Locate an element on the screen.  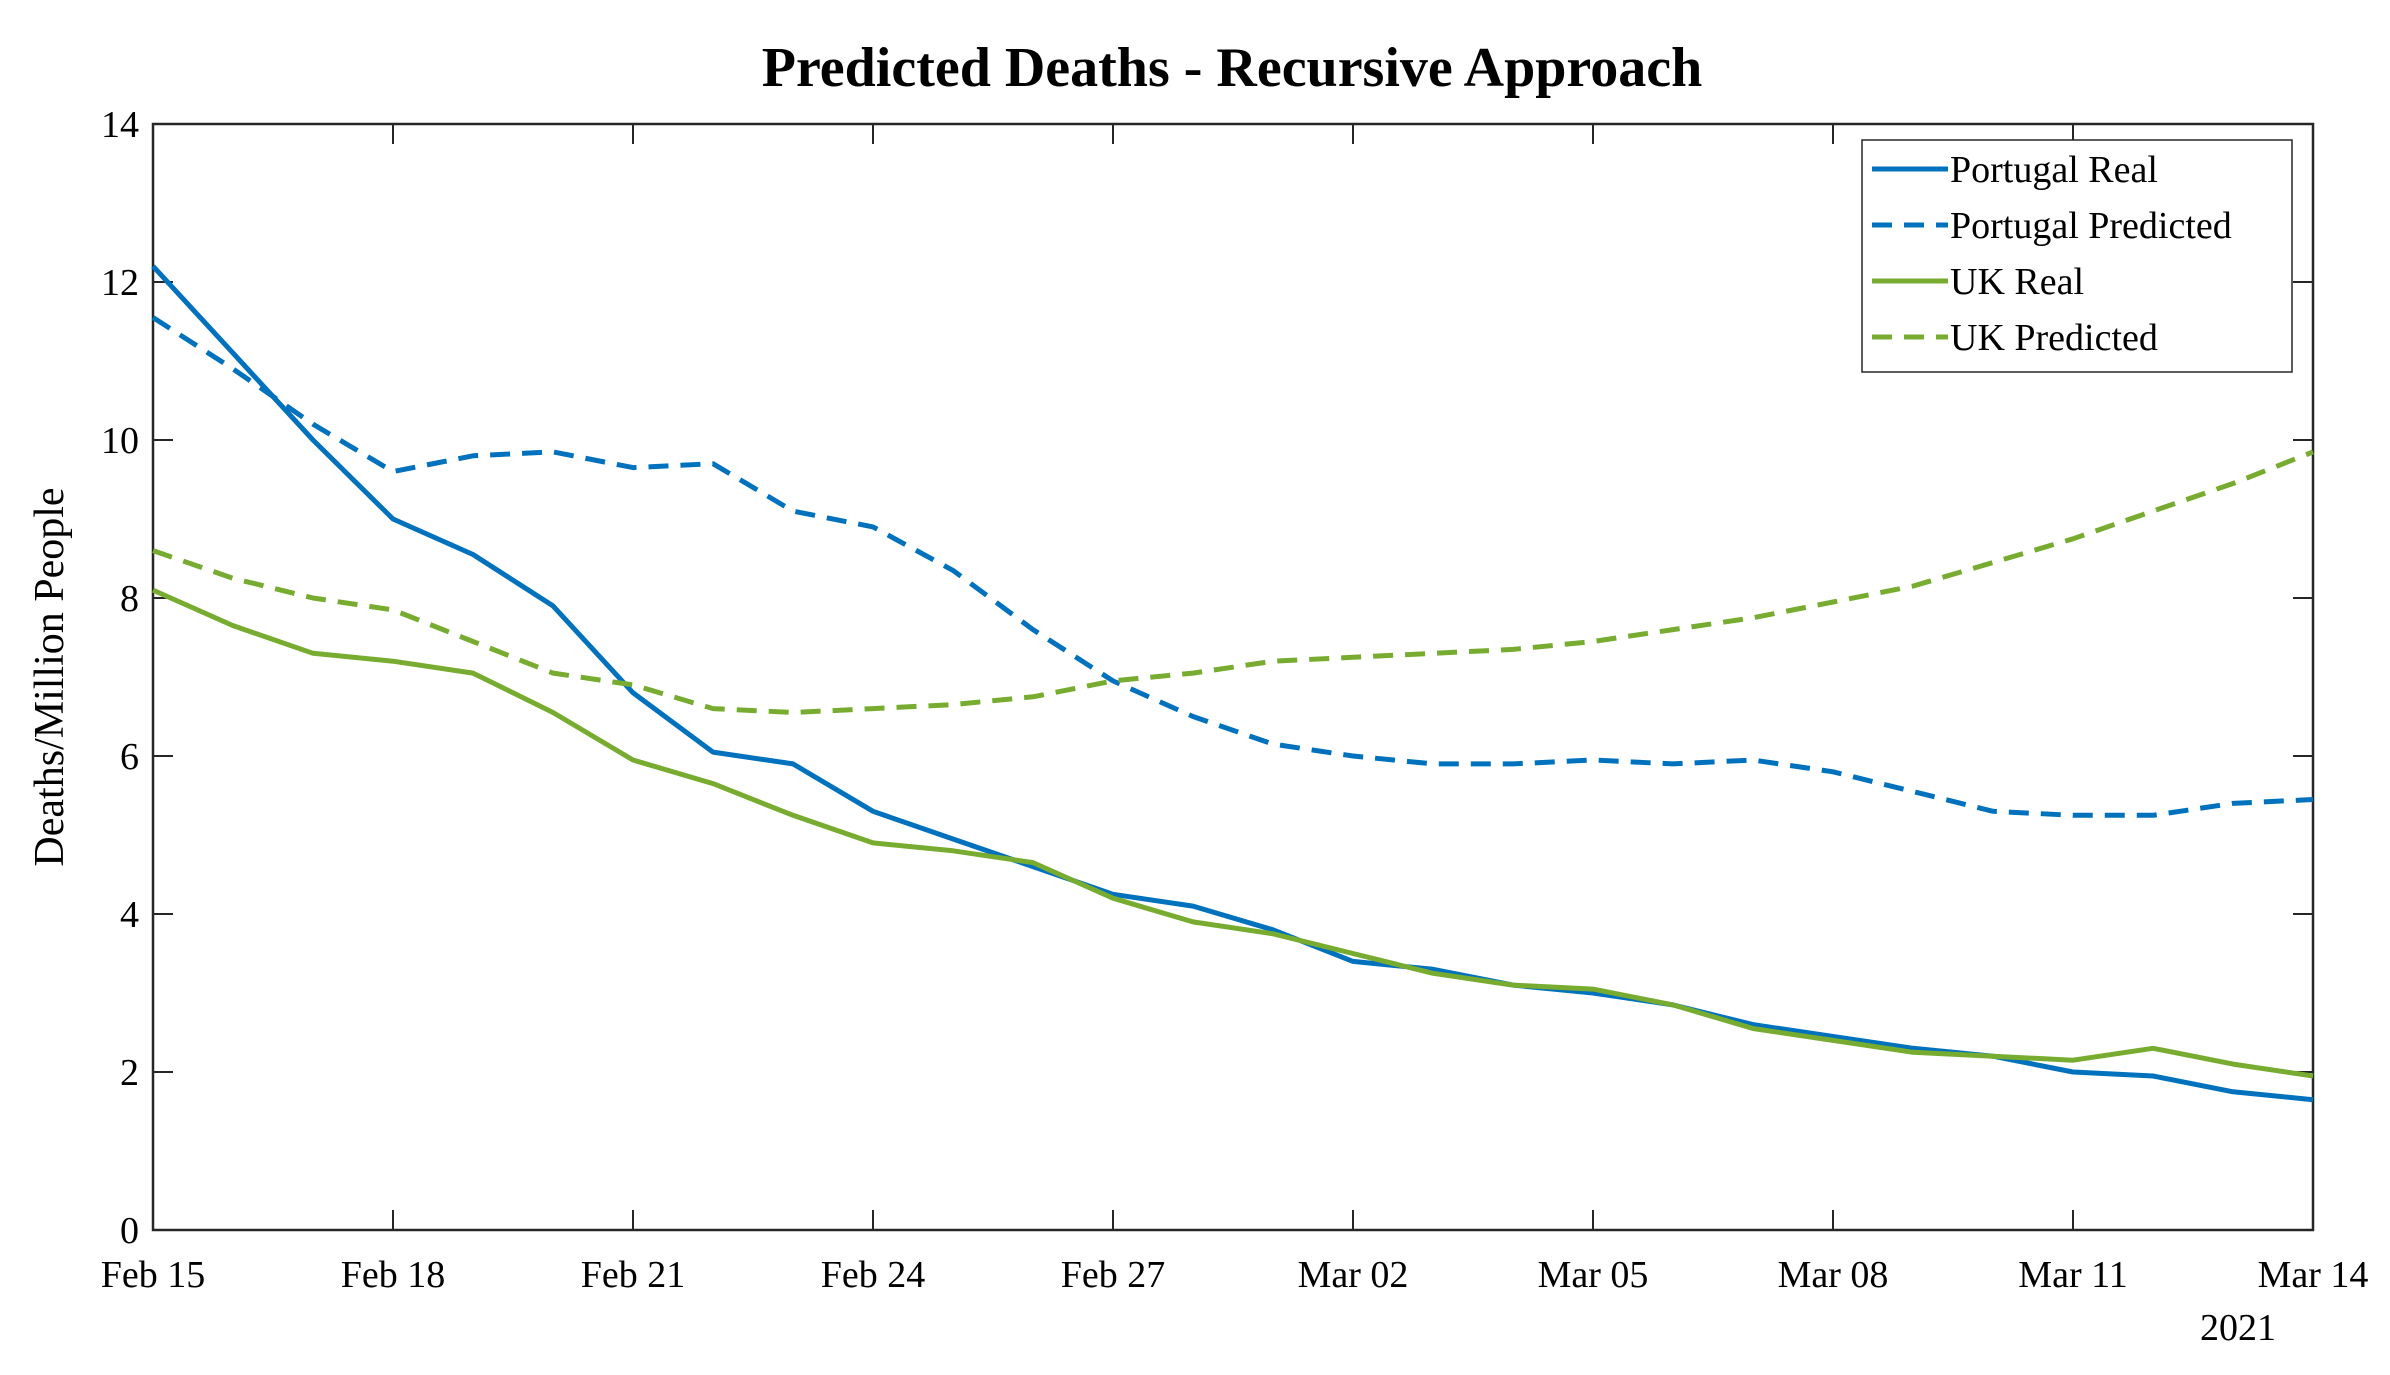
y-tick-label: 12 is located at coordinates (120, 283).